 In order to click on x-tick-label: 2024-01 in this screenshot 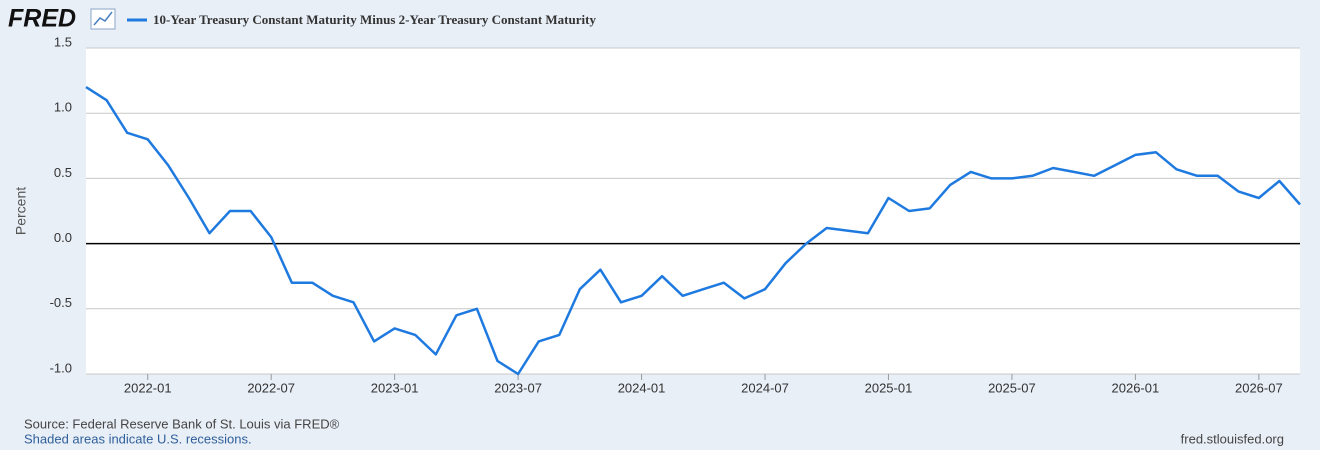, I will do `click(642, 387)`.